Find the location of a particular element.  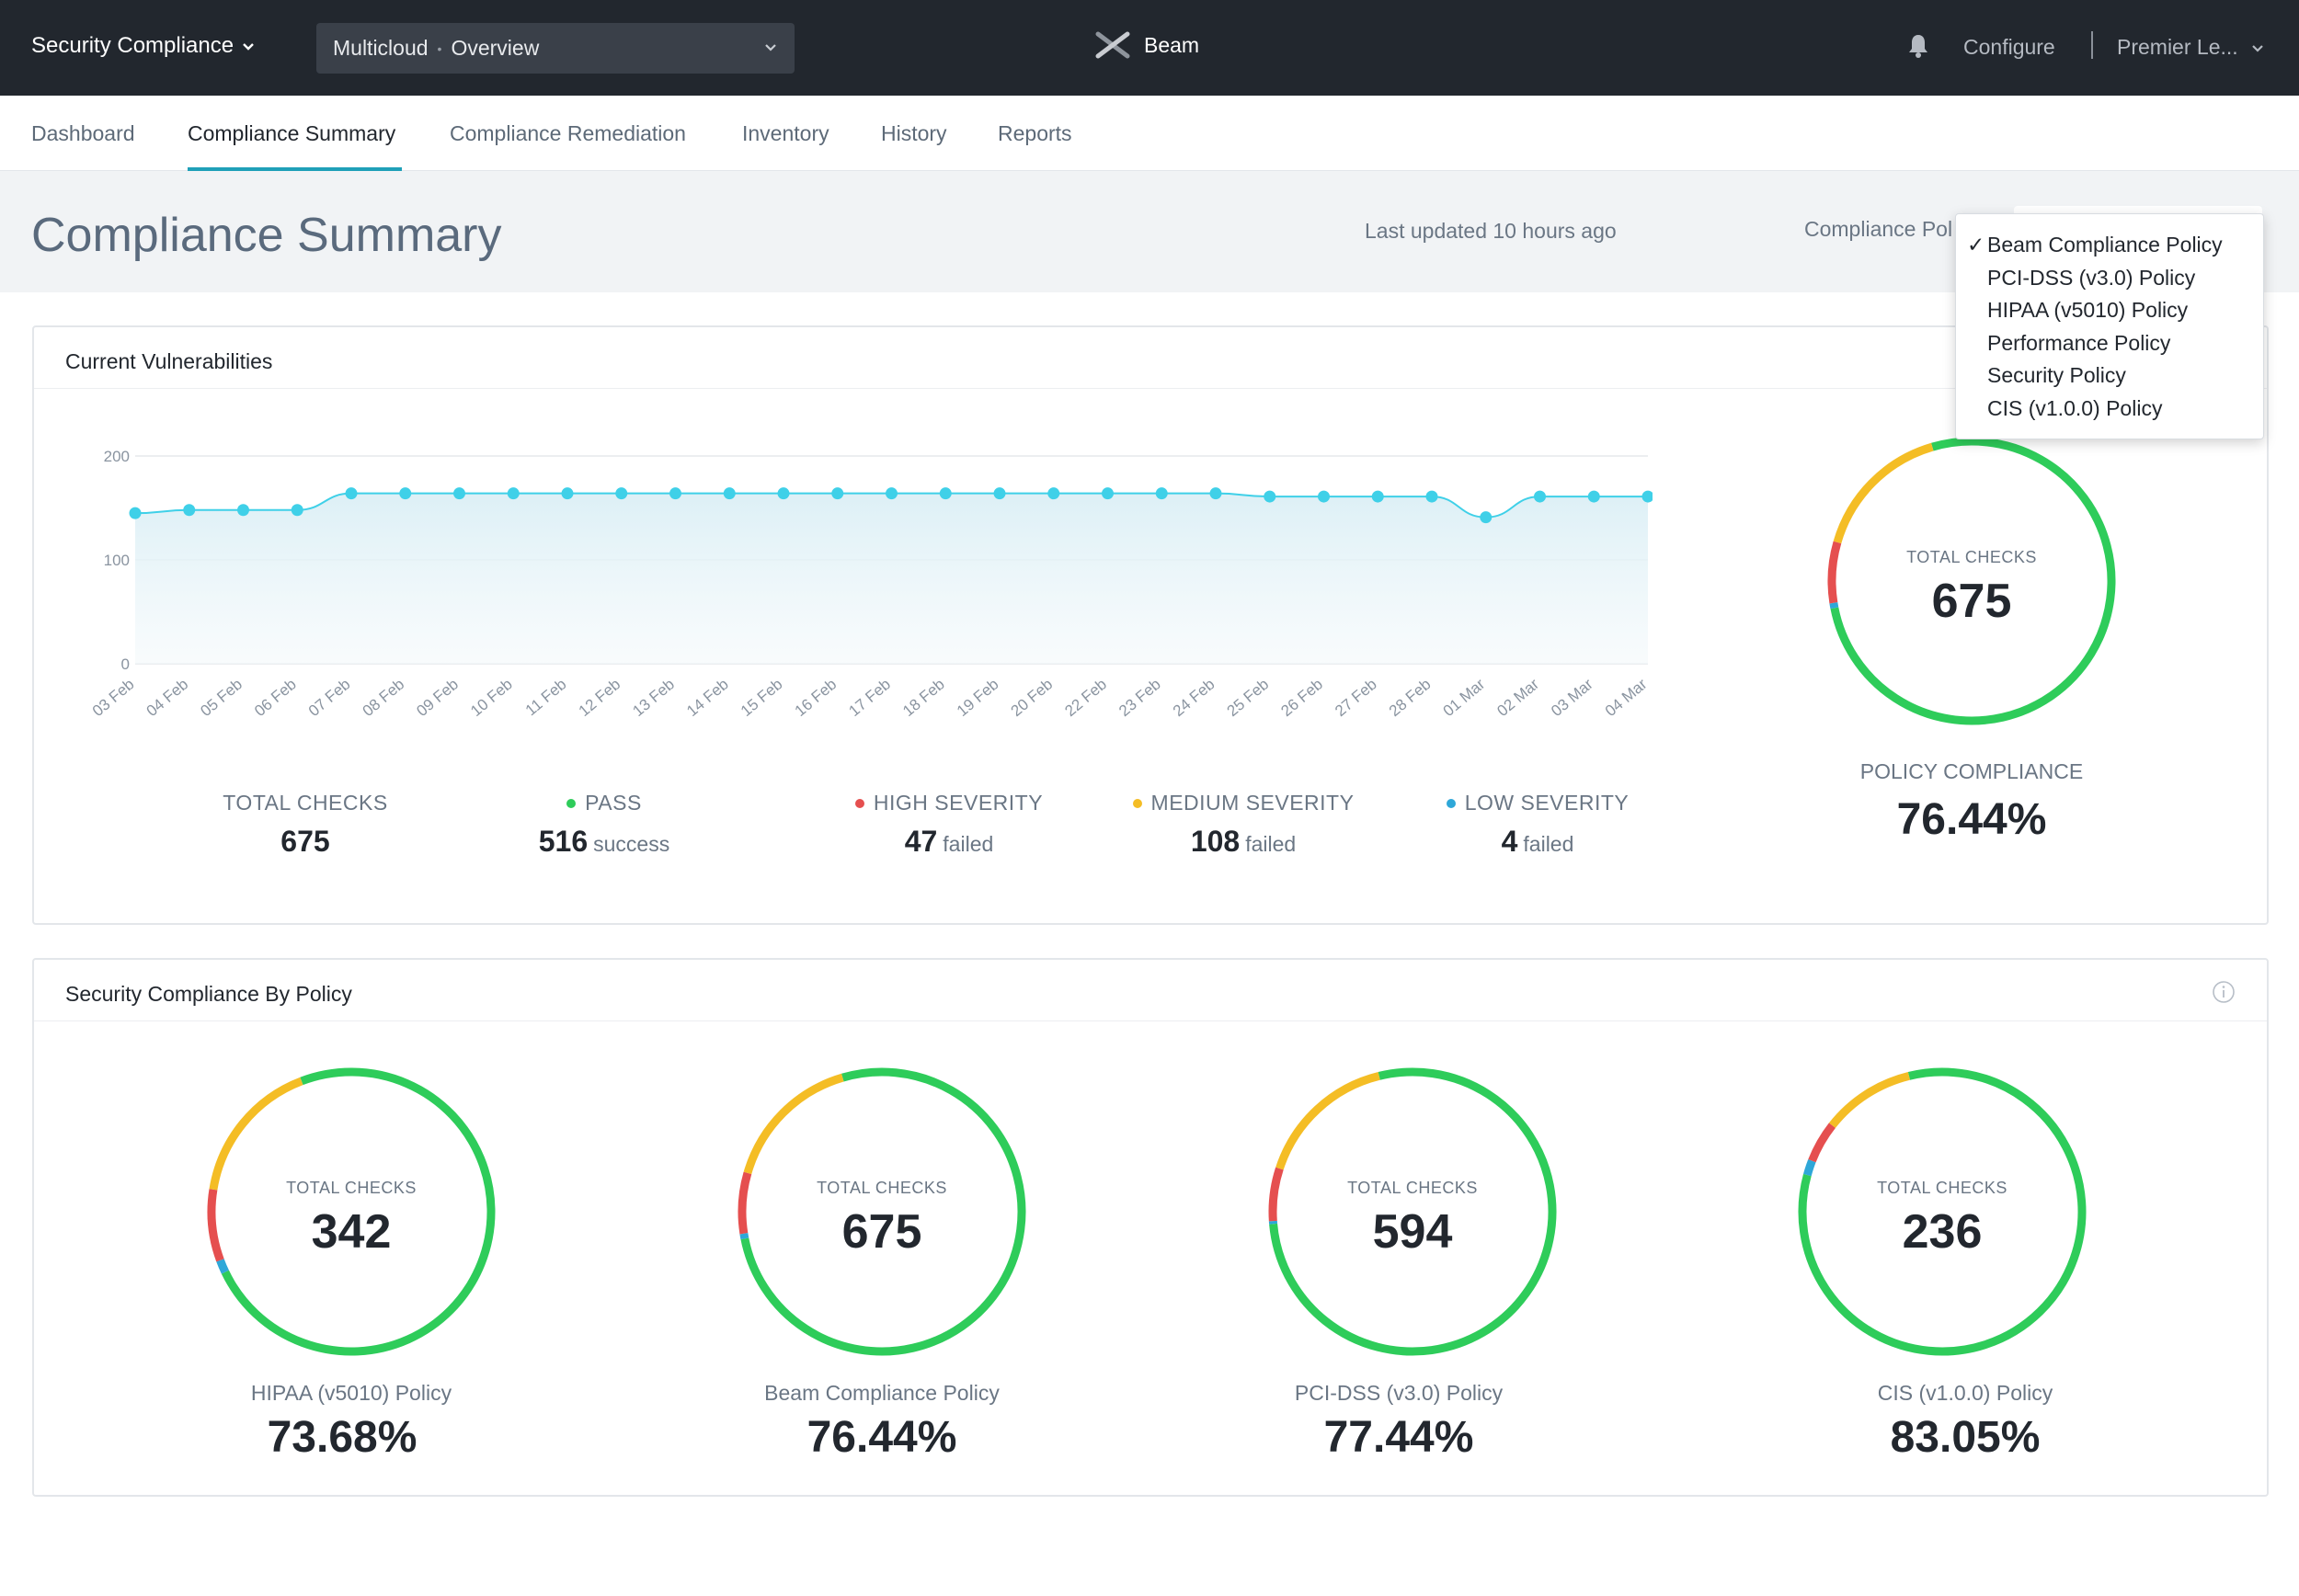

x-tick-label: 18 Feb is located at coordinates (923, 698).